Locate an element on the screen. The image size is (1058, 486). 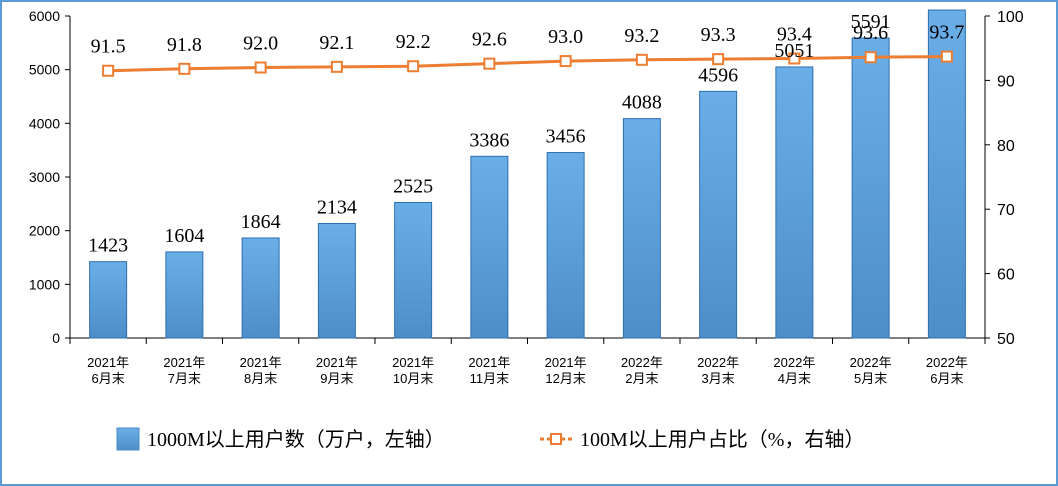
right-axis-tick-label: 90 is located at coordinates (1006, 81).